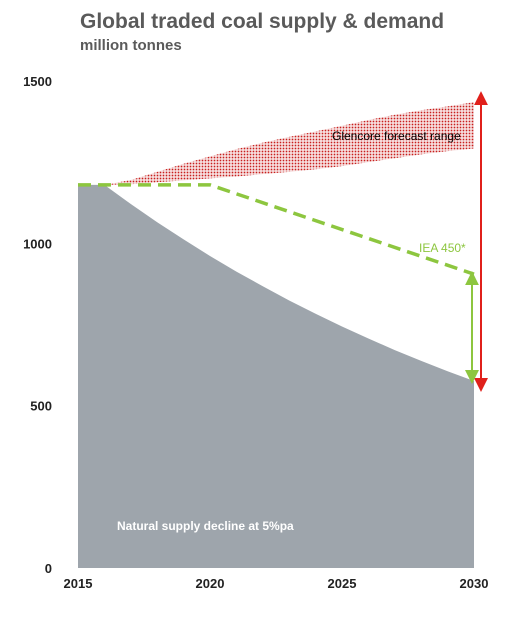  Describe the element at coordinates (78, 583) in the screenshot. I see `x-tick-label: 2015` at that location.